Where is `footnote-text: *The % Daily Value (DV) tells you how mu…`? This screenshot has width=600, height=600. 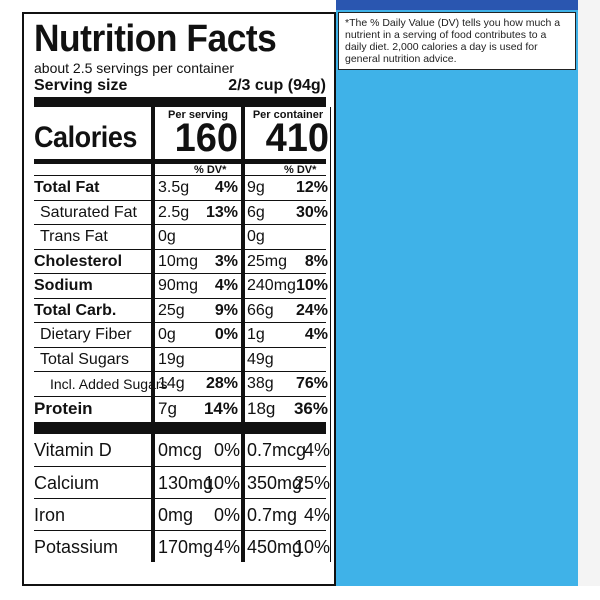
footnote-text: *The % Daily Value (DV) tells you how mu… is located at coordinates (453, 41).